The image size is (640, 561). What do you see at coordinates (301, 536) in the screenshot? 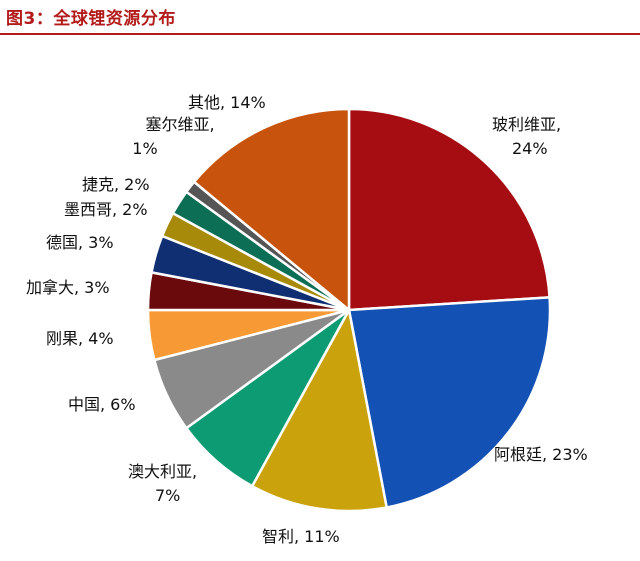
I see `slice-label-3: 智利, 11%` at bounding box center [301, 536].